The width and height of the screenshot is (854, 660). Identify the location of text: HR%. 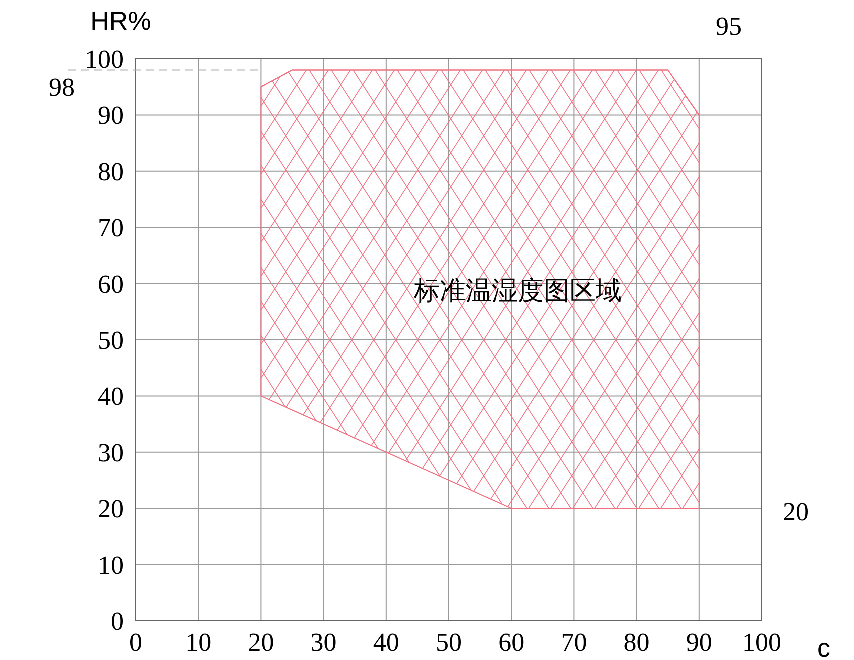
(121, 21).